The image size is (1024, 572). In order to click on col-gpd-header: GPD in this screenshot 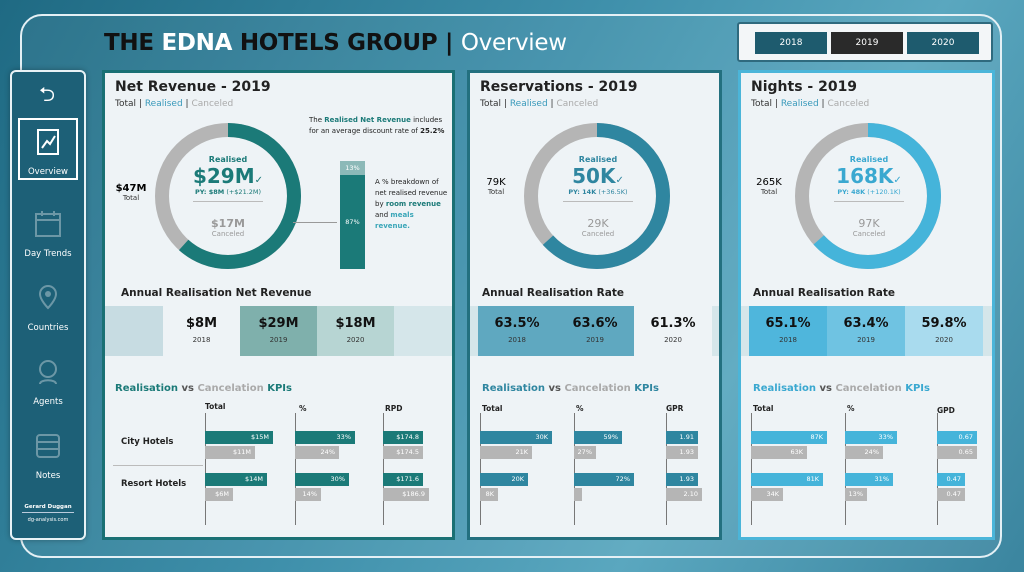, I will do `click(946, 410)`.